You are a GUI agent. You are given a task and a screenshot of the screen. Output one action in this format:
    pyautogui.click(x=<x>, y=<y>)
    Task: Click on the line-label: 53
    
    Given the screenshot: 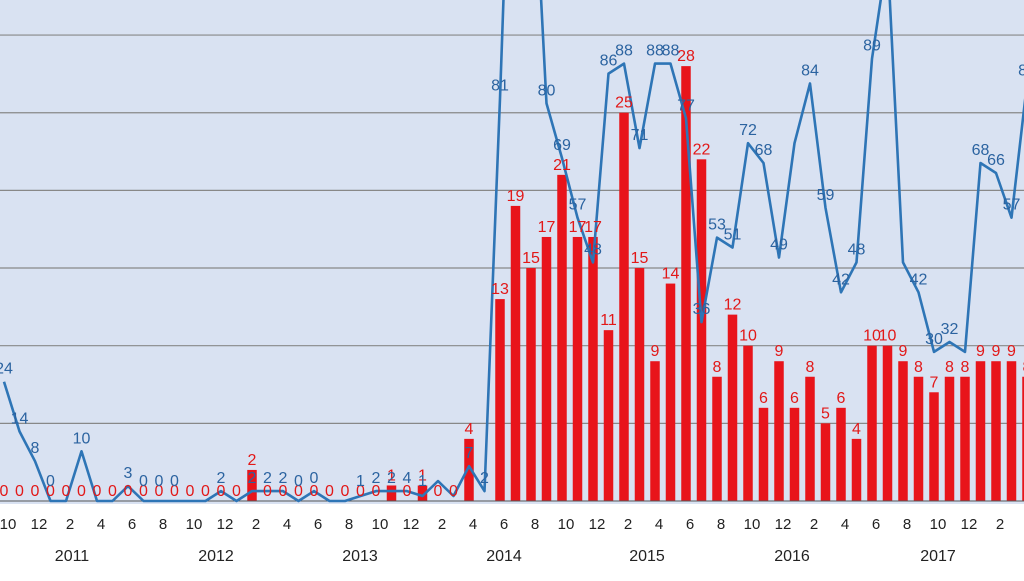 What is the action you would take?
    pyautogui.click(x=717, y=225)
    